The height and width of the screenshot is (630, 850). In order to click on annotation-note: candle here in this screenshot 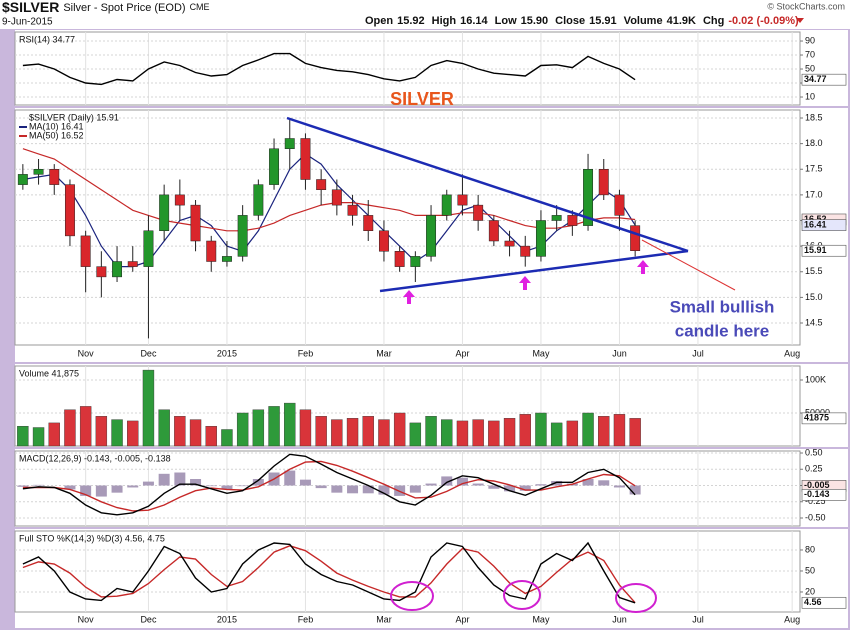, I will do `click(722, 330)`.